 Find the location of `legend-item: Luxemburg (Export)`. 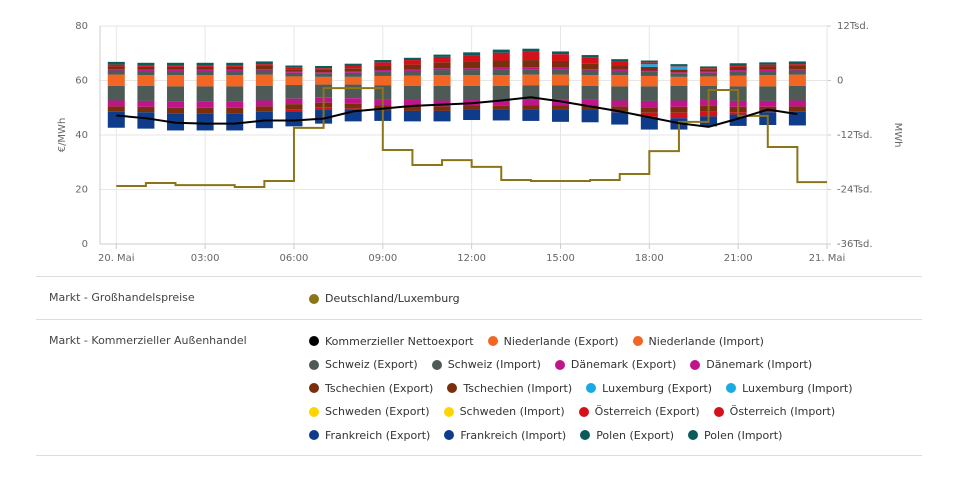

legend-item: Luxemburg (Export) is located at coordinates (649, 389).